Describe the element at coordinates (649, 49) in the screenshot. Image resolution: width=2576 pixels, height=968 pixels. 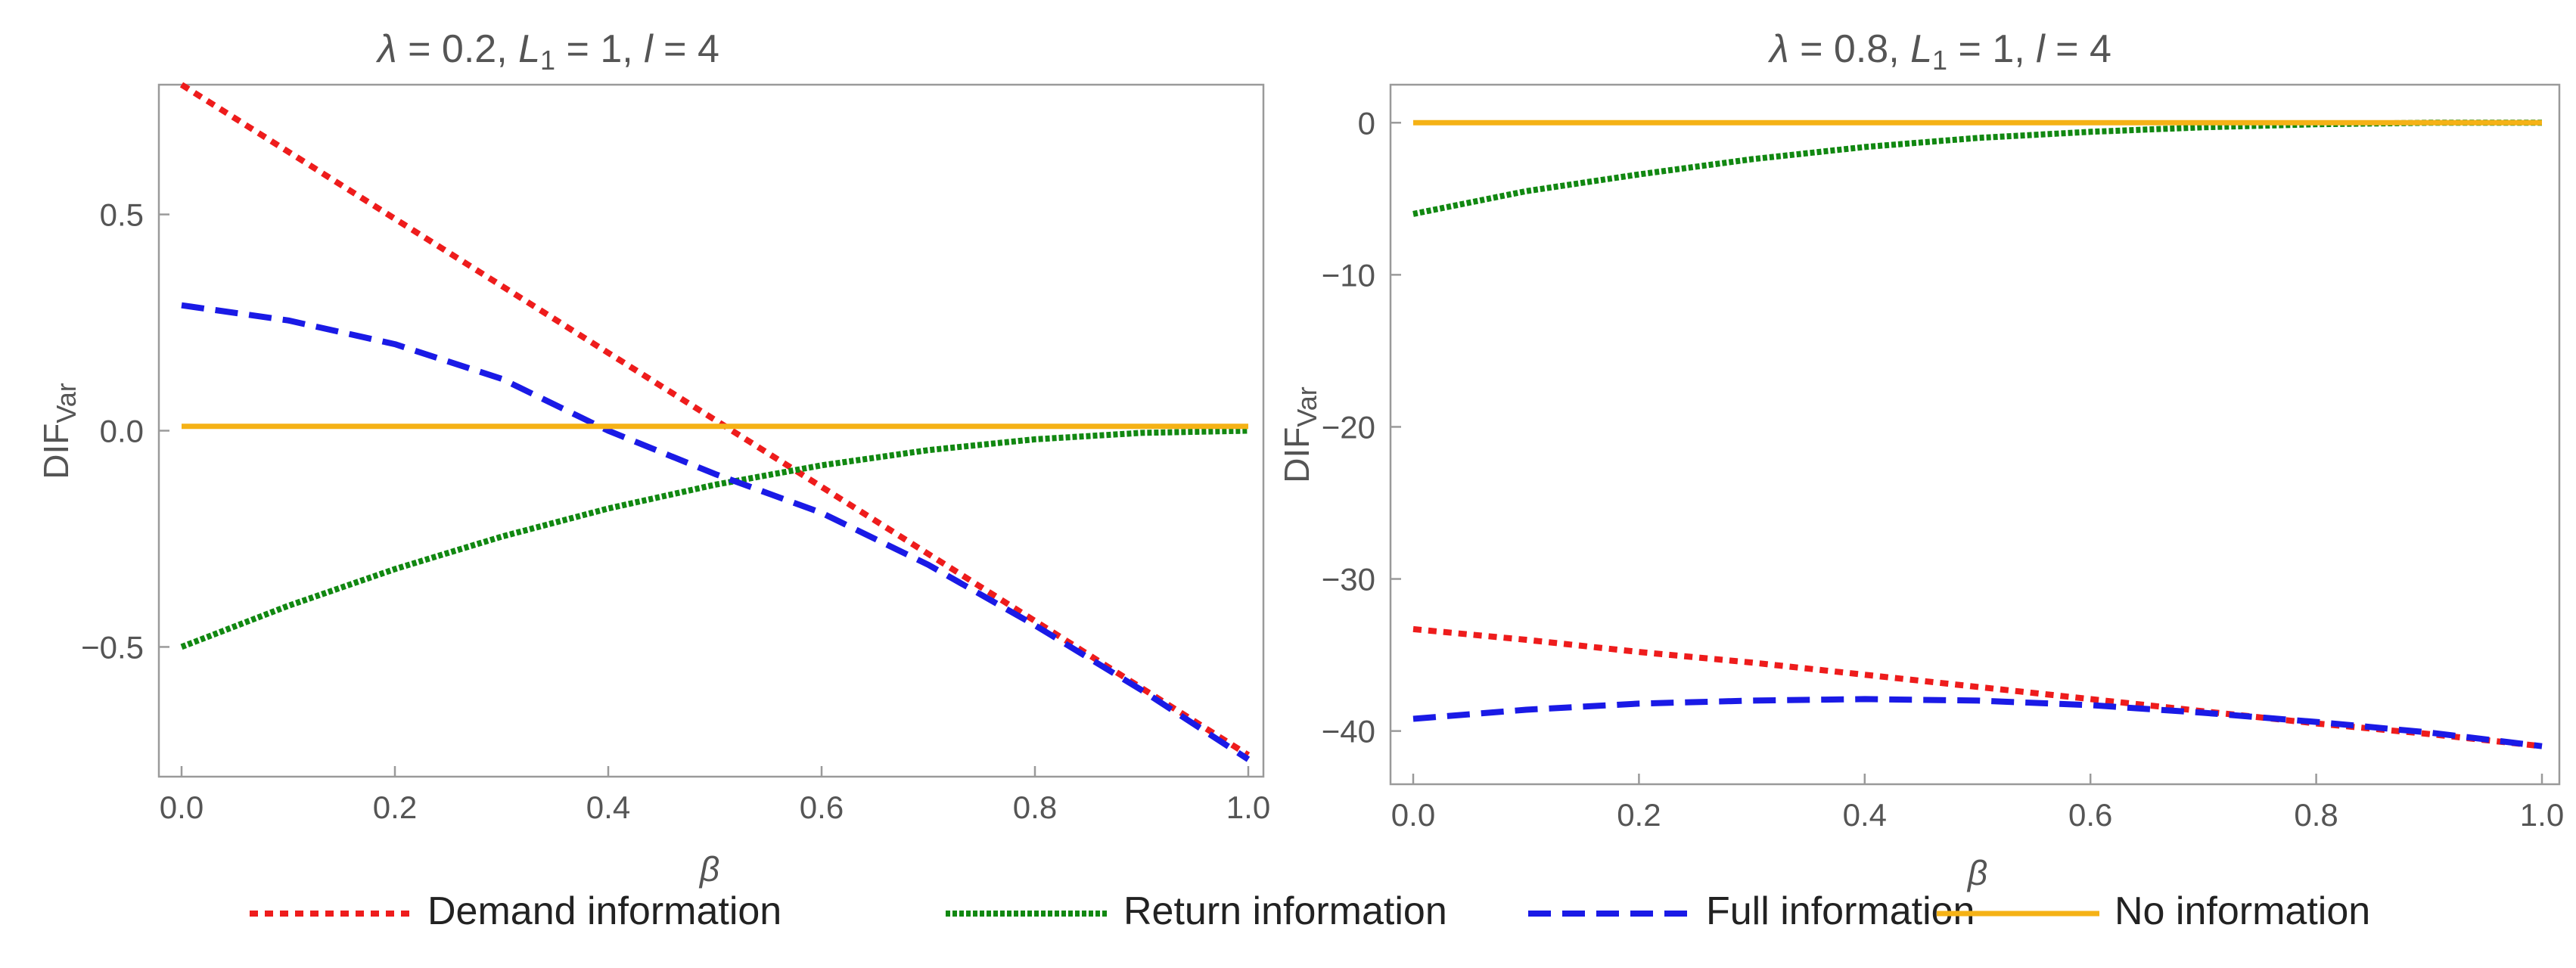
I see `left-title-l: l` at that location.